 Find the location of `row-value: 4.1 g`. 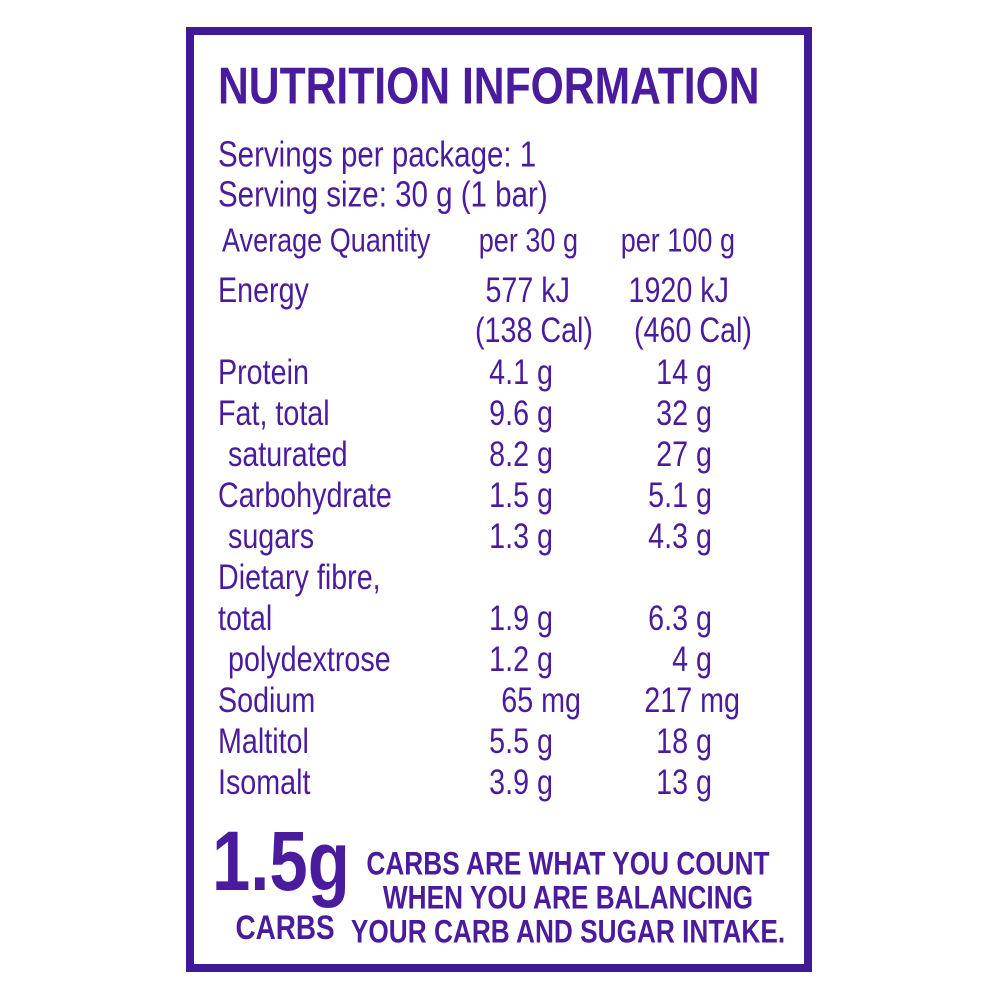

row-value: 4.1 g is located at coordinates (521, 372).